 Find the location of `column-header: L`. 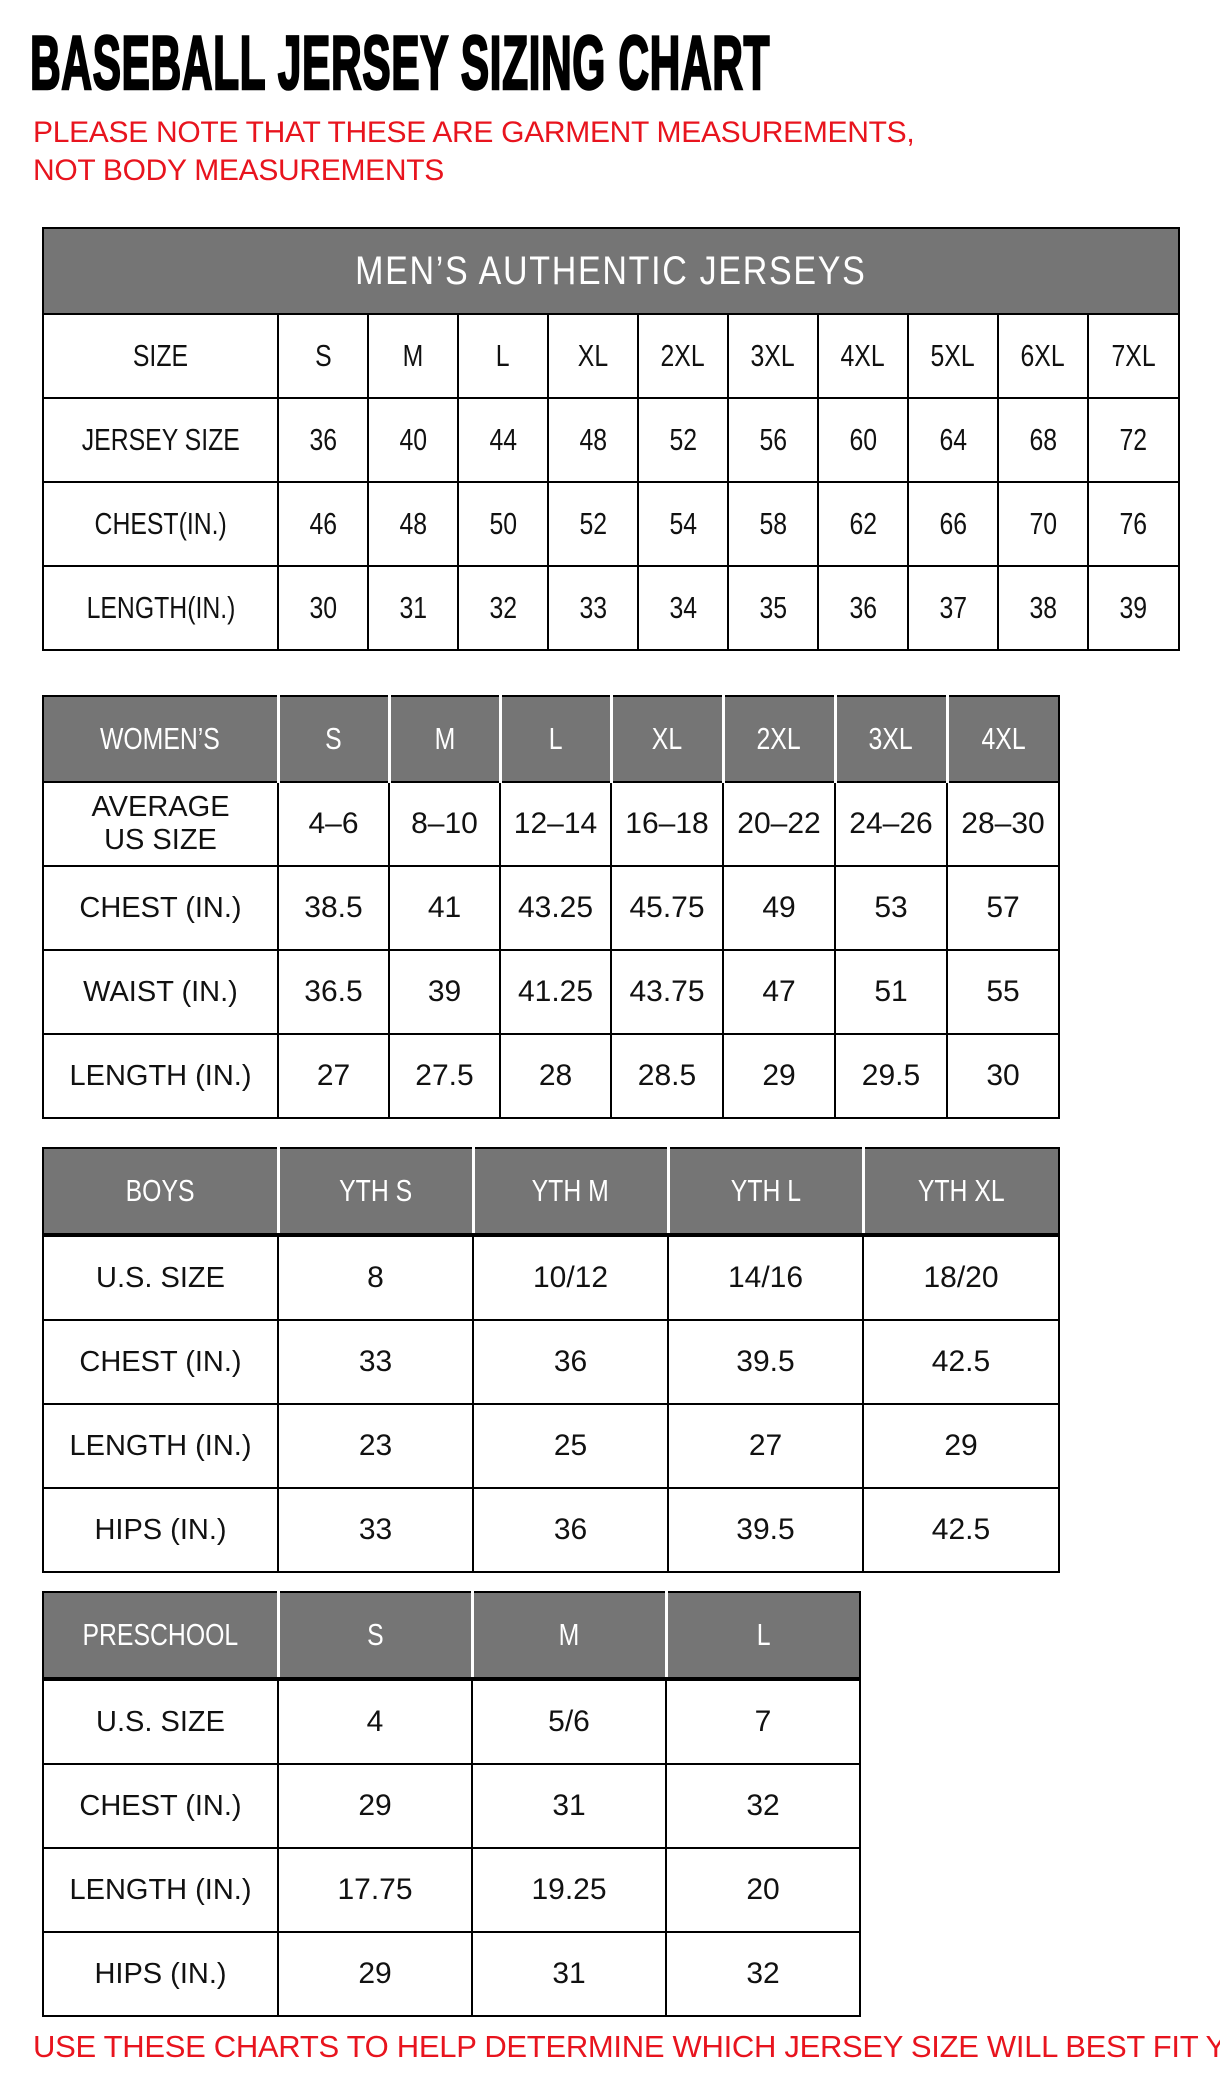

column-header: L is located at coordinates (762, 1636).